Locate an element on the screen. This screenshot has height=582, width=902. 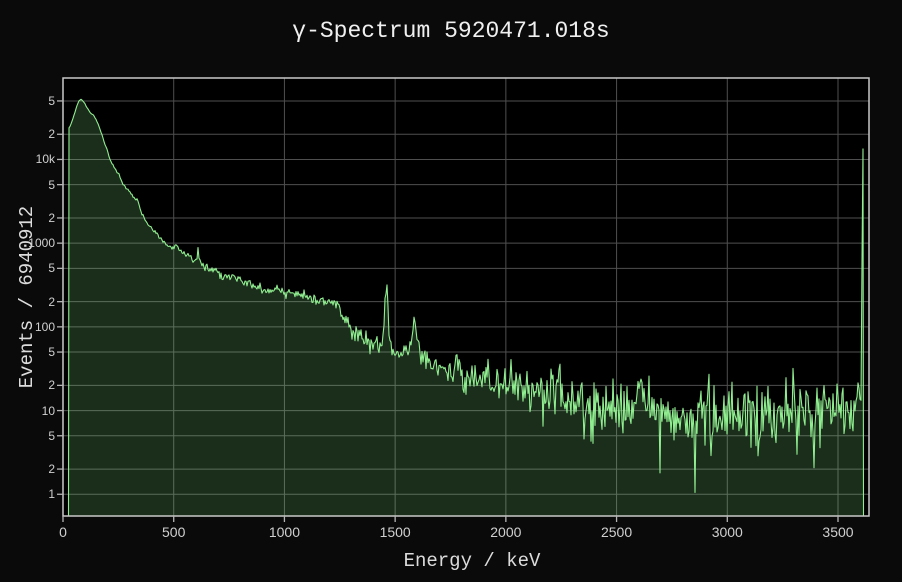
y-tick-label: 100 is located at coordinates (44, 326).